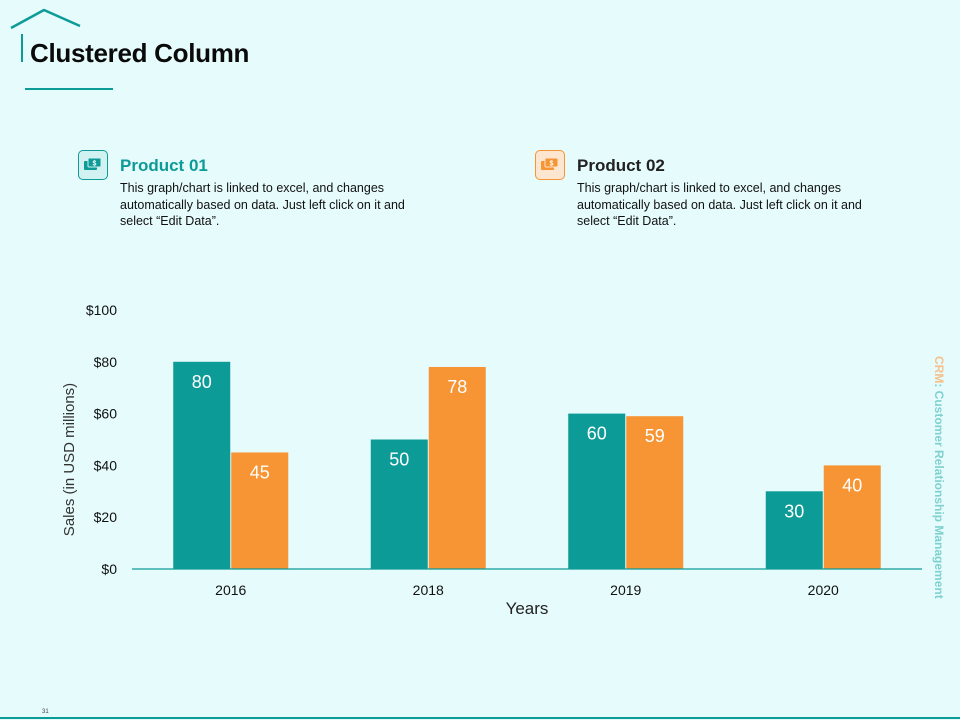 Image resolution: width=960 pixels, height=720 pixels. Describe the element at coordinates (823, 590) in the screenshot. I see `x-tick-label: 2020` at that location.